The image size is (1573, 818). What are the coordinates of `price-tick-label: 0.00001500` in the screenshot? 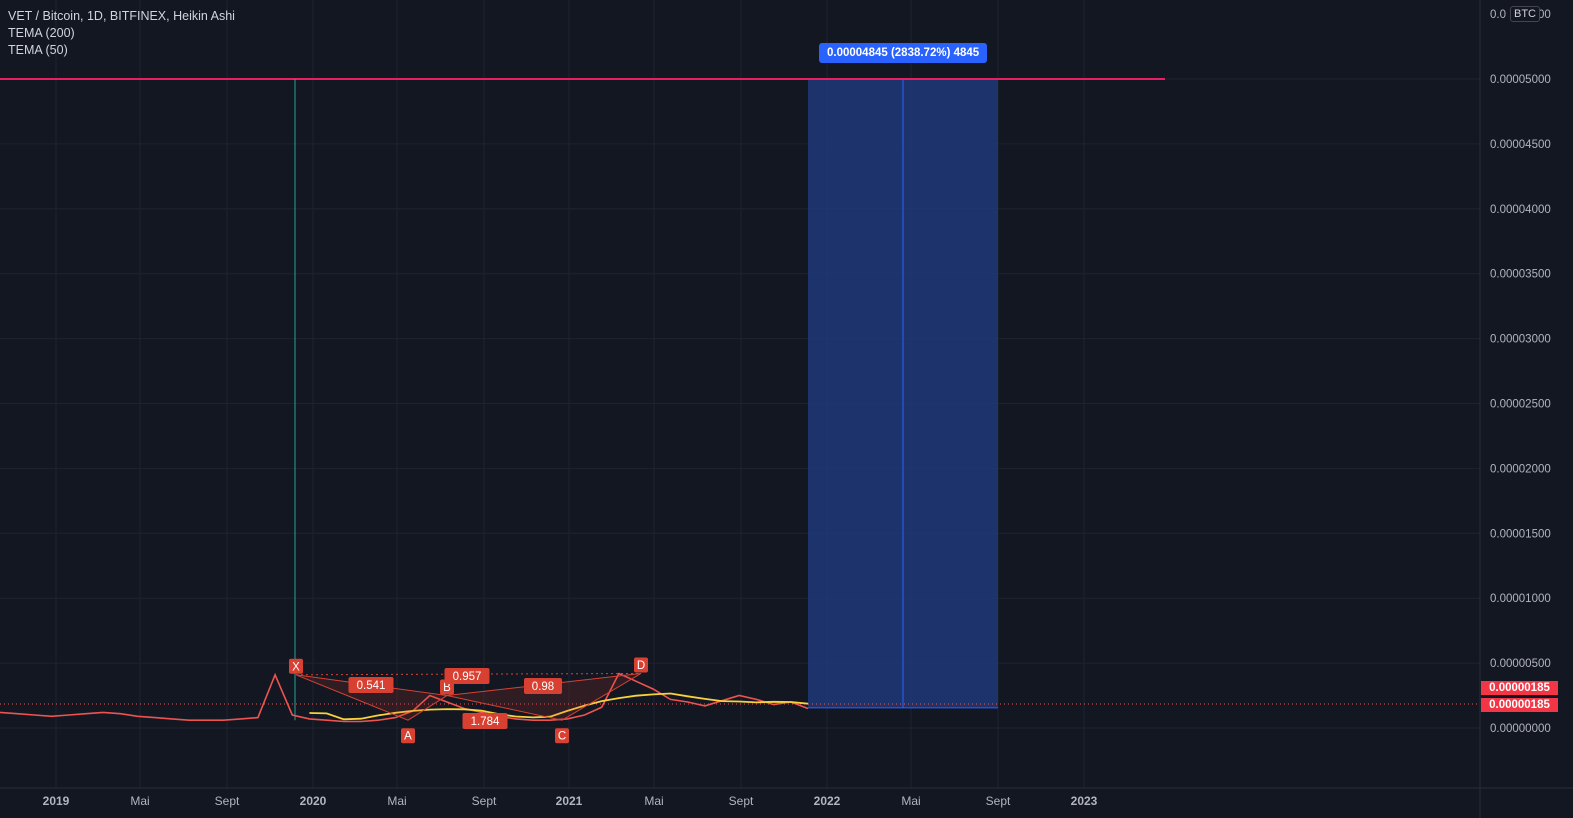 It's located at (1520, 534).